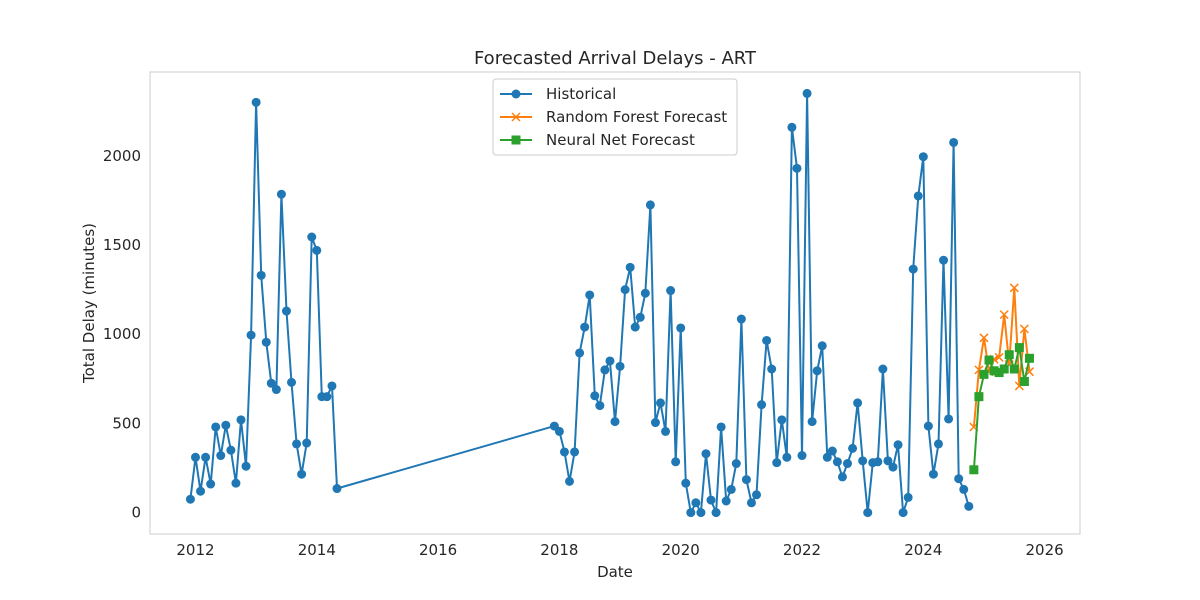 This screenshot has width=1200, height=600. What do you see at coordinates (681, 550) in the screenshot?
I see `x-tick-label: 2020` at bounding box center [681, 550].